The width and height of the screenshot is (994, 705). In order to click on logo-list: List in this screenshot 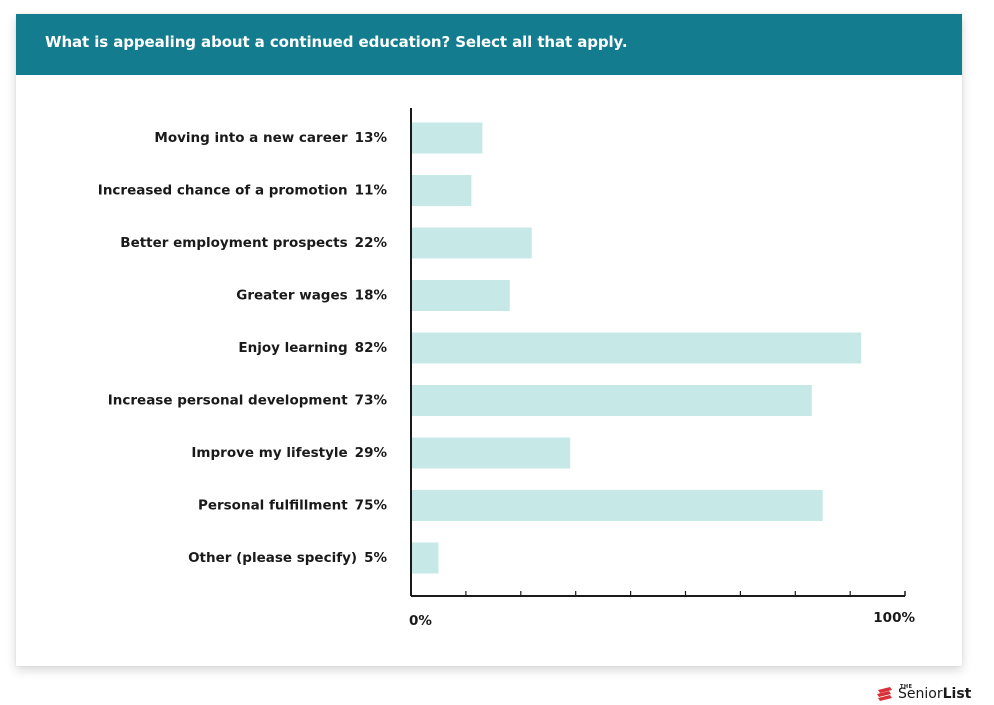, I will do `click(957, 694)`.